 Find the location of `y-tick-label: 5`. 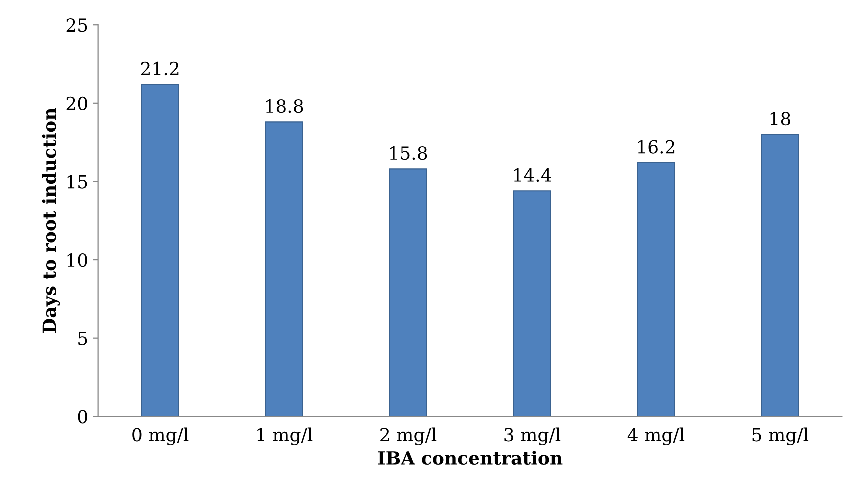

y-tick-label: 5 is located at coordinates (83, 339).